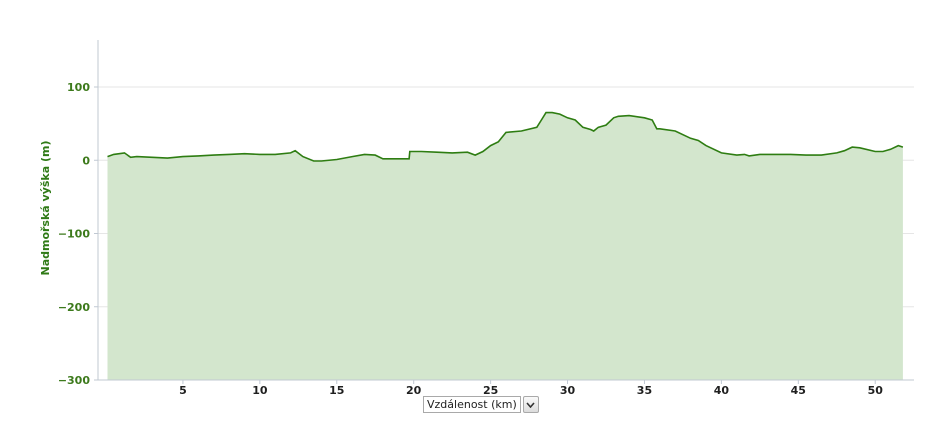 This screenshot has height=442, width=950. I want to click on x-axis-unit-value: Vzdálenost (km), so click(472, 404).